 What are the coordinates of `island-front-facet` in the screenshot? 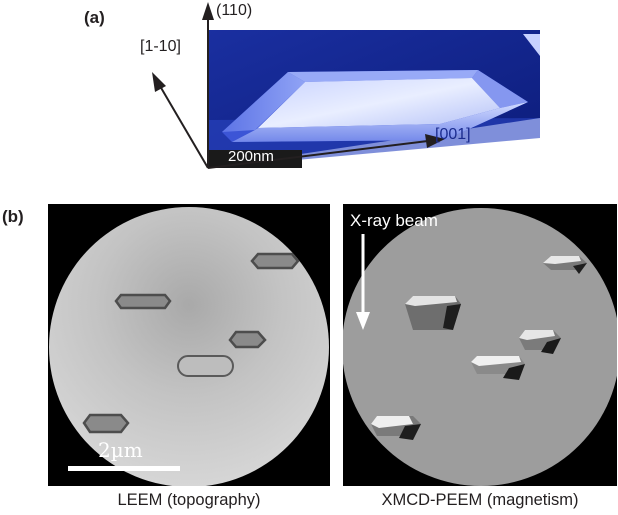 It's located at (380, 122).